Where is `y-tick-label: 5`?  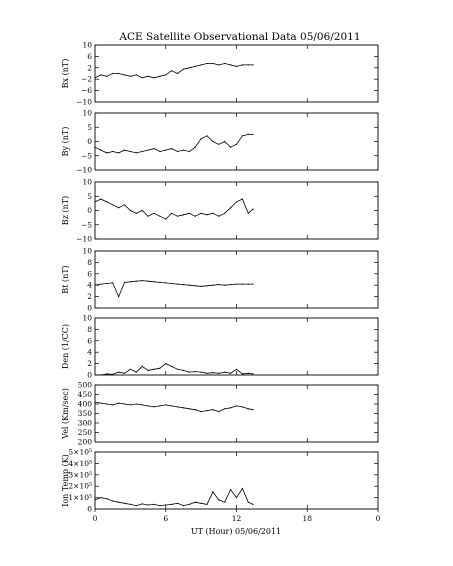
y-tick-label: 5 is located at coordinates (89, 196).